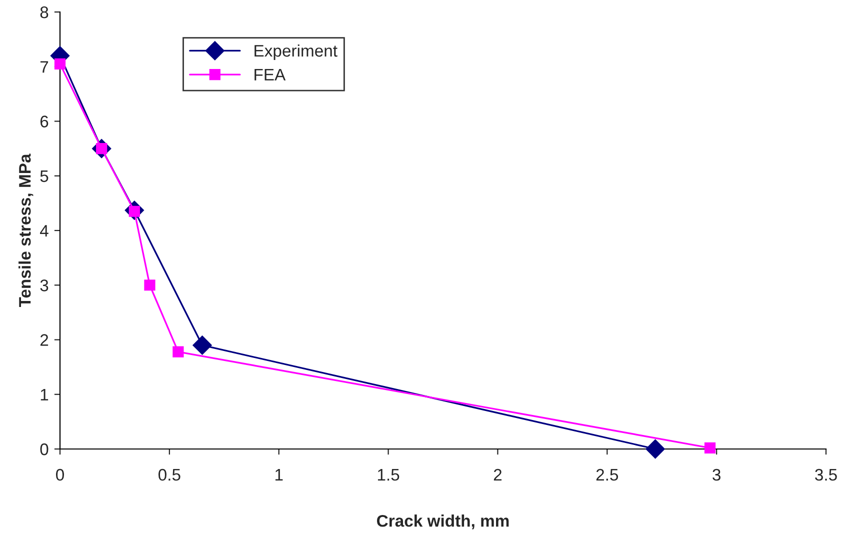 The width and height of the screenshot is (846, 549). Describe the element at coordinates (607, 474) in the screenshot. I see `x-tick-label: 2.5` at that location.